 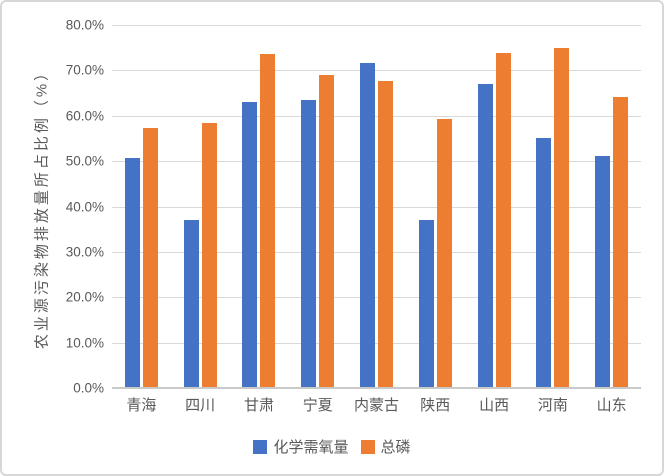 I want to click on y-tick-label: 10.0%, so click(x=84, y=343).